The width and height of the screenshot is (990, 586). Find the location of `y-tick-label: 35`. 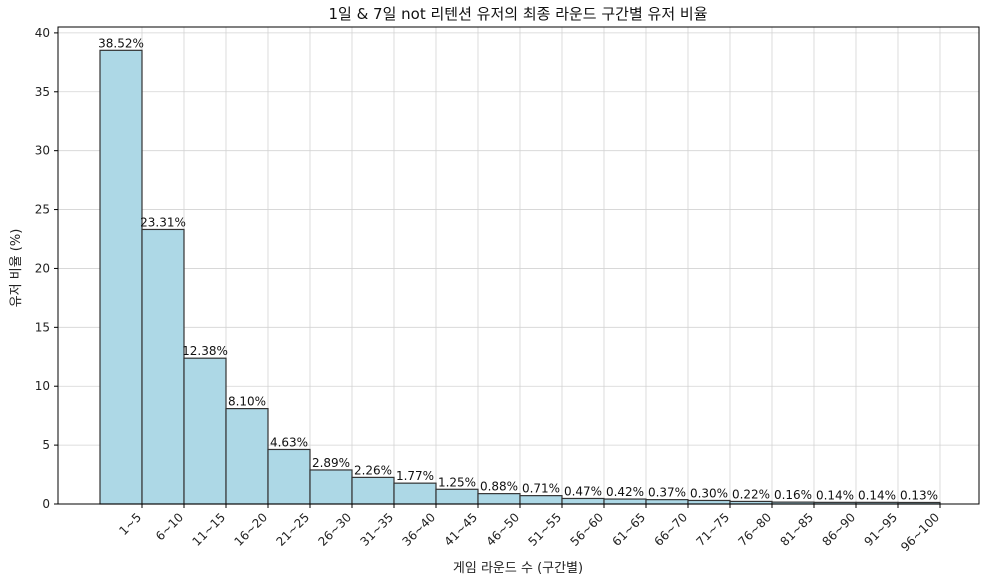

y-tick-label: 35 is located at coordinates (42, 92).